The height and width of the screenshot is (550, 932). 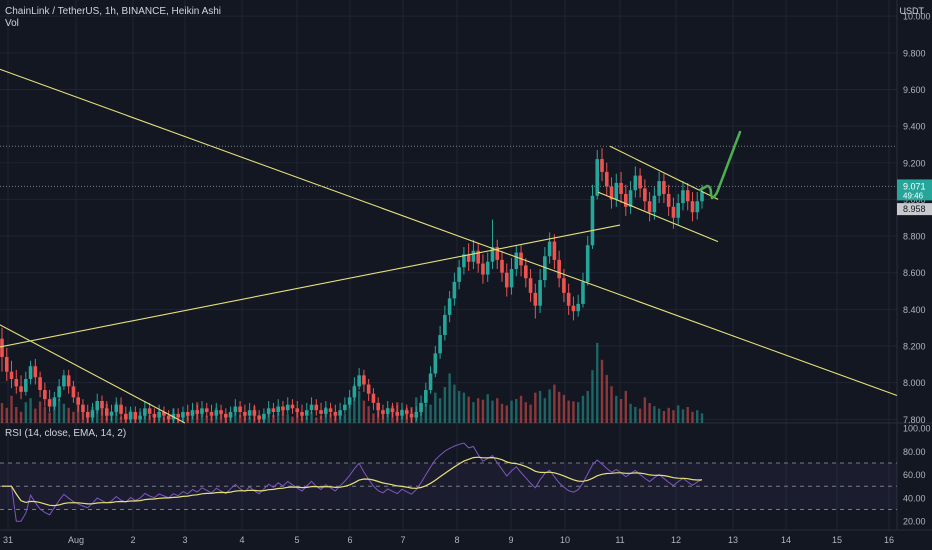 What do you see at coordinates (914, 190) in the screenshot?
I see `last-price-badge` at bounding box center [914, 190].